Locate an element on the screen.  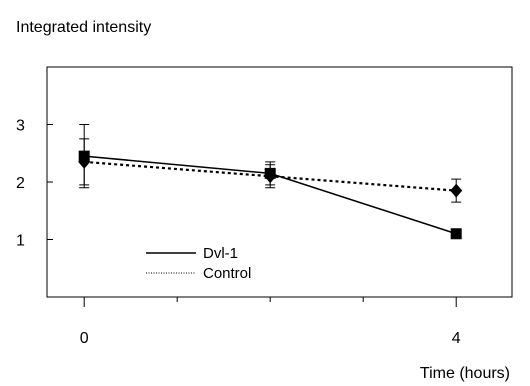
y-tick-label: 2 is located at coordinates (20, 183).